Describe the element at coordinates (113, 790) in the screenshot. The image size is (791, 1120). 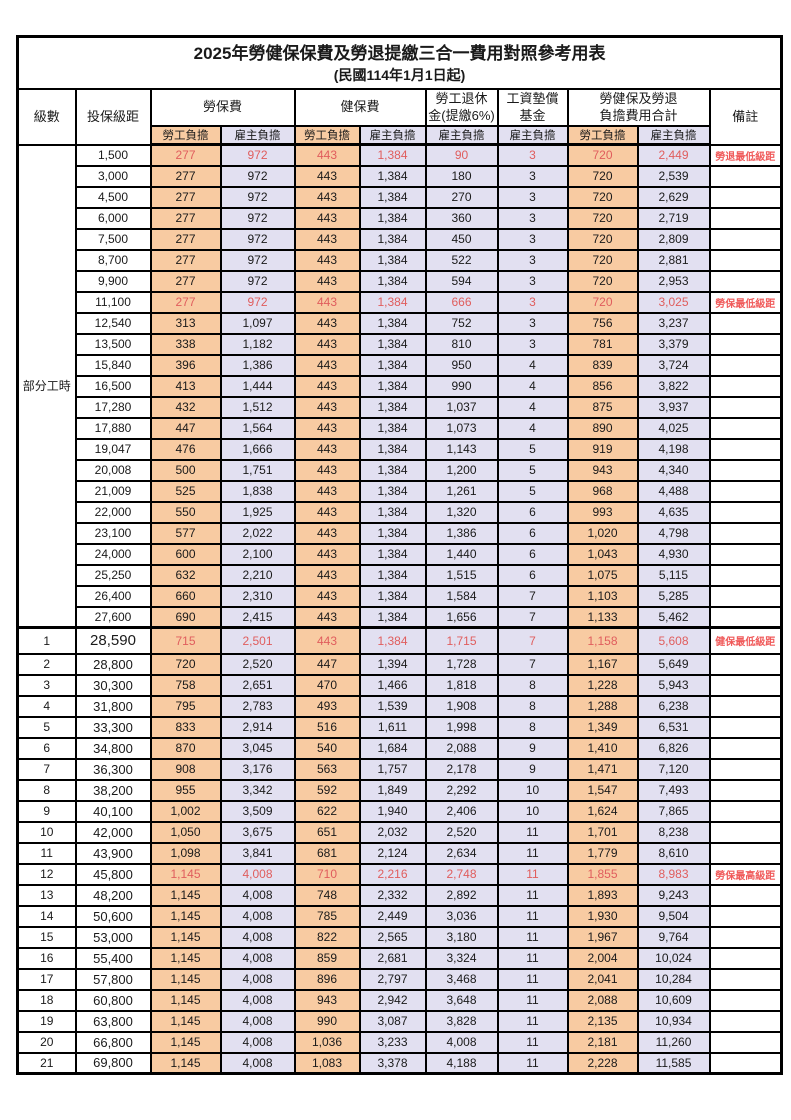
I see `bracket-cell: 38,200` at that location.